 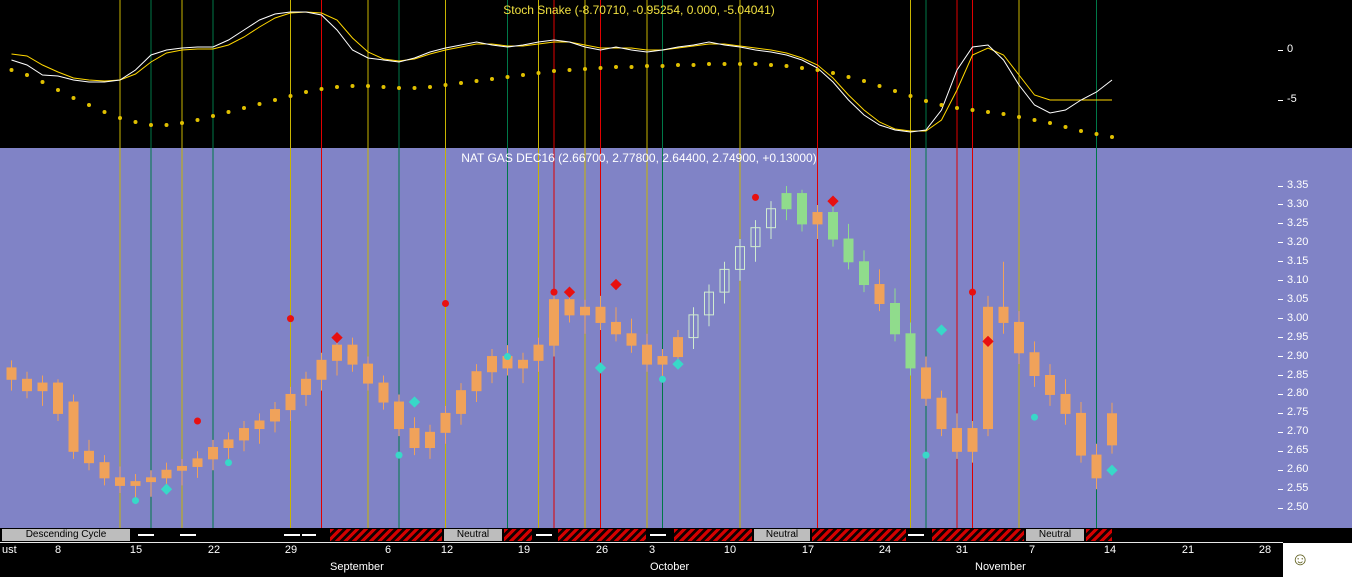 I want to click on smiley-icon: ☺, so click(x=1300, y=559).